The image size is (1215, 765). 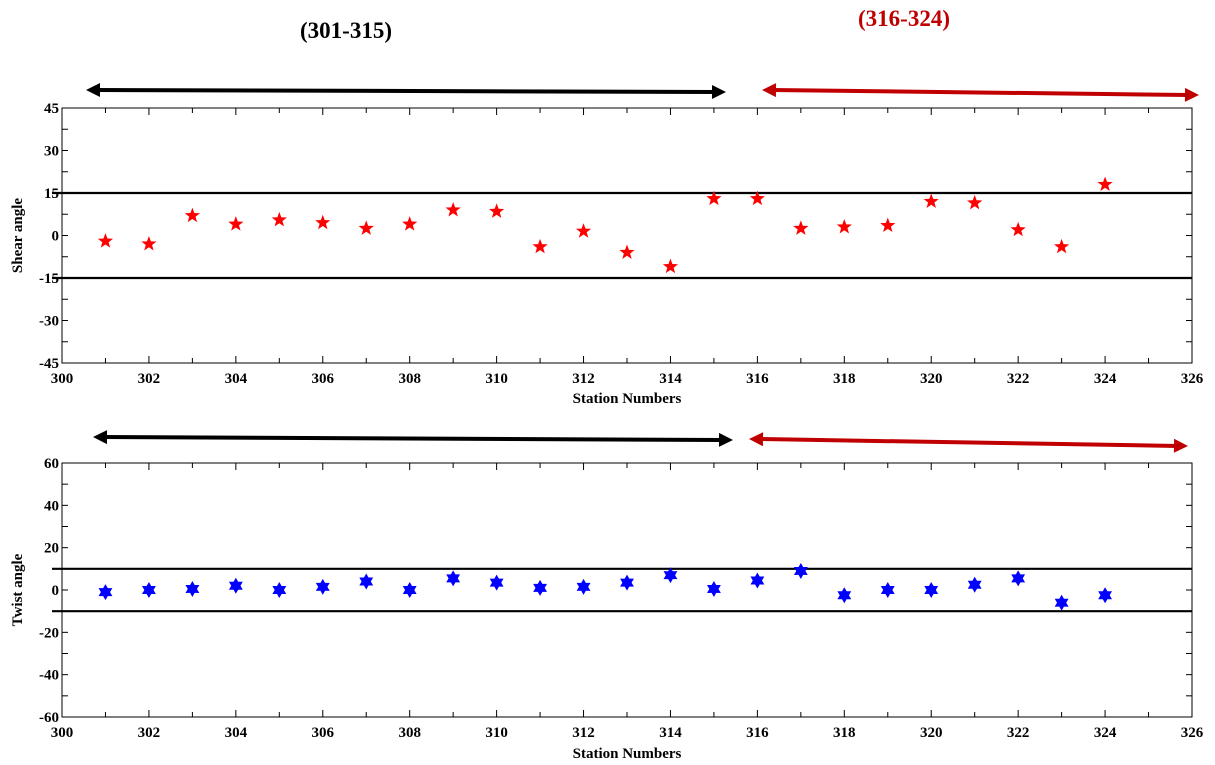 I want to click on y-axis-label: Twist angle, so click(x=18, y=589).